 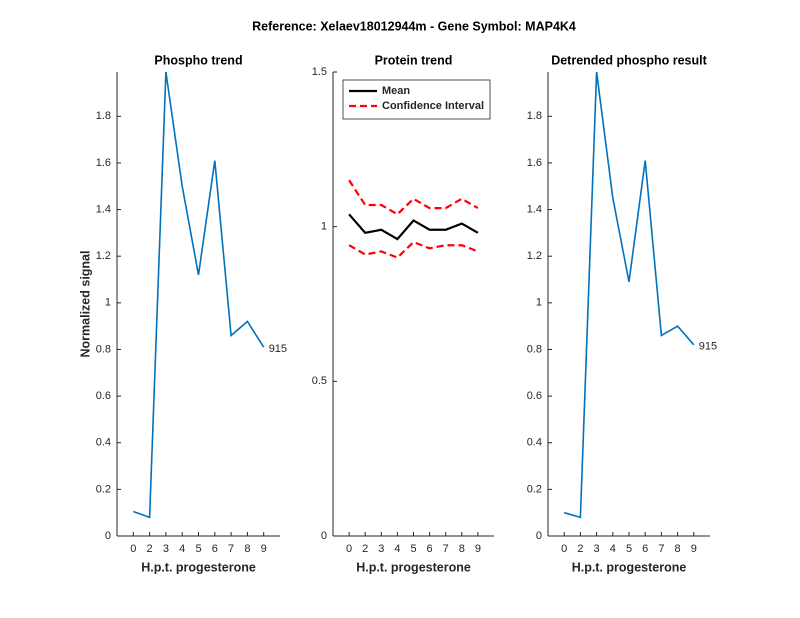 What do you see at coordinates (85, 304) in the screenshot?
I see `y-axis-label: Normalized signal` at bounding box center [85, 304].